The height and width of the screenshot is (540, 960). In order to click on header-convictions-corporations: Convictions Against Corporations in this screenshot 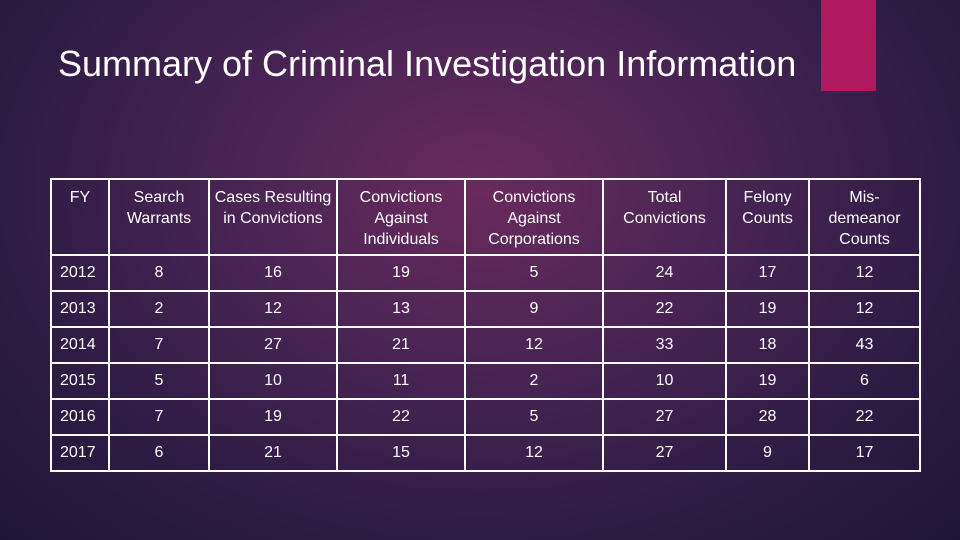, I will do `click(534, 217)`.